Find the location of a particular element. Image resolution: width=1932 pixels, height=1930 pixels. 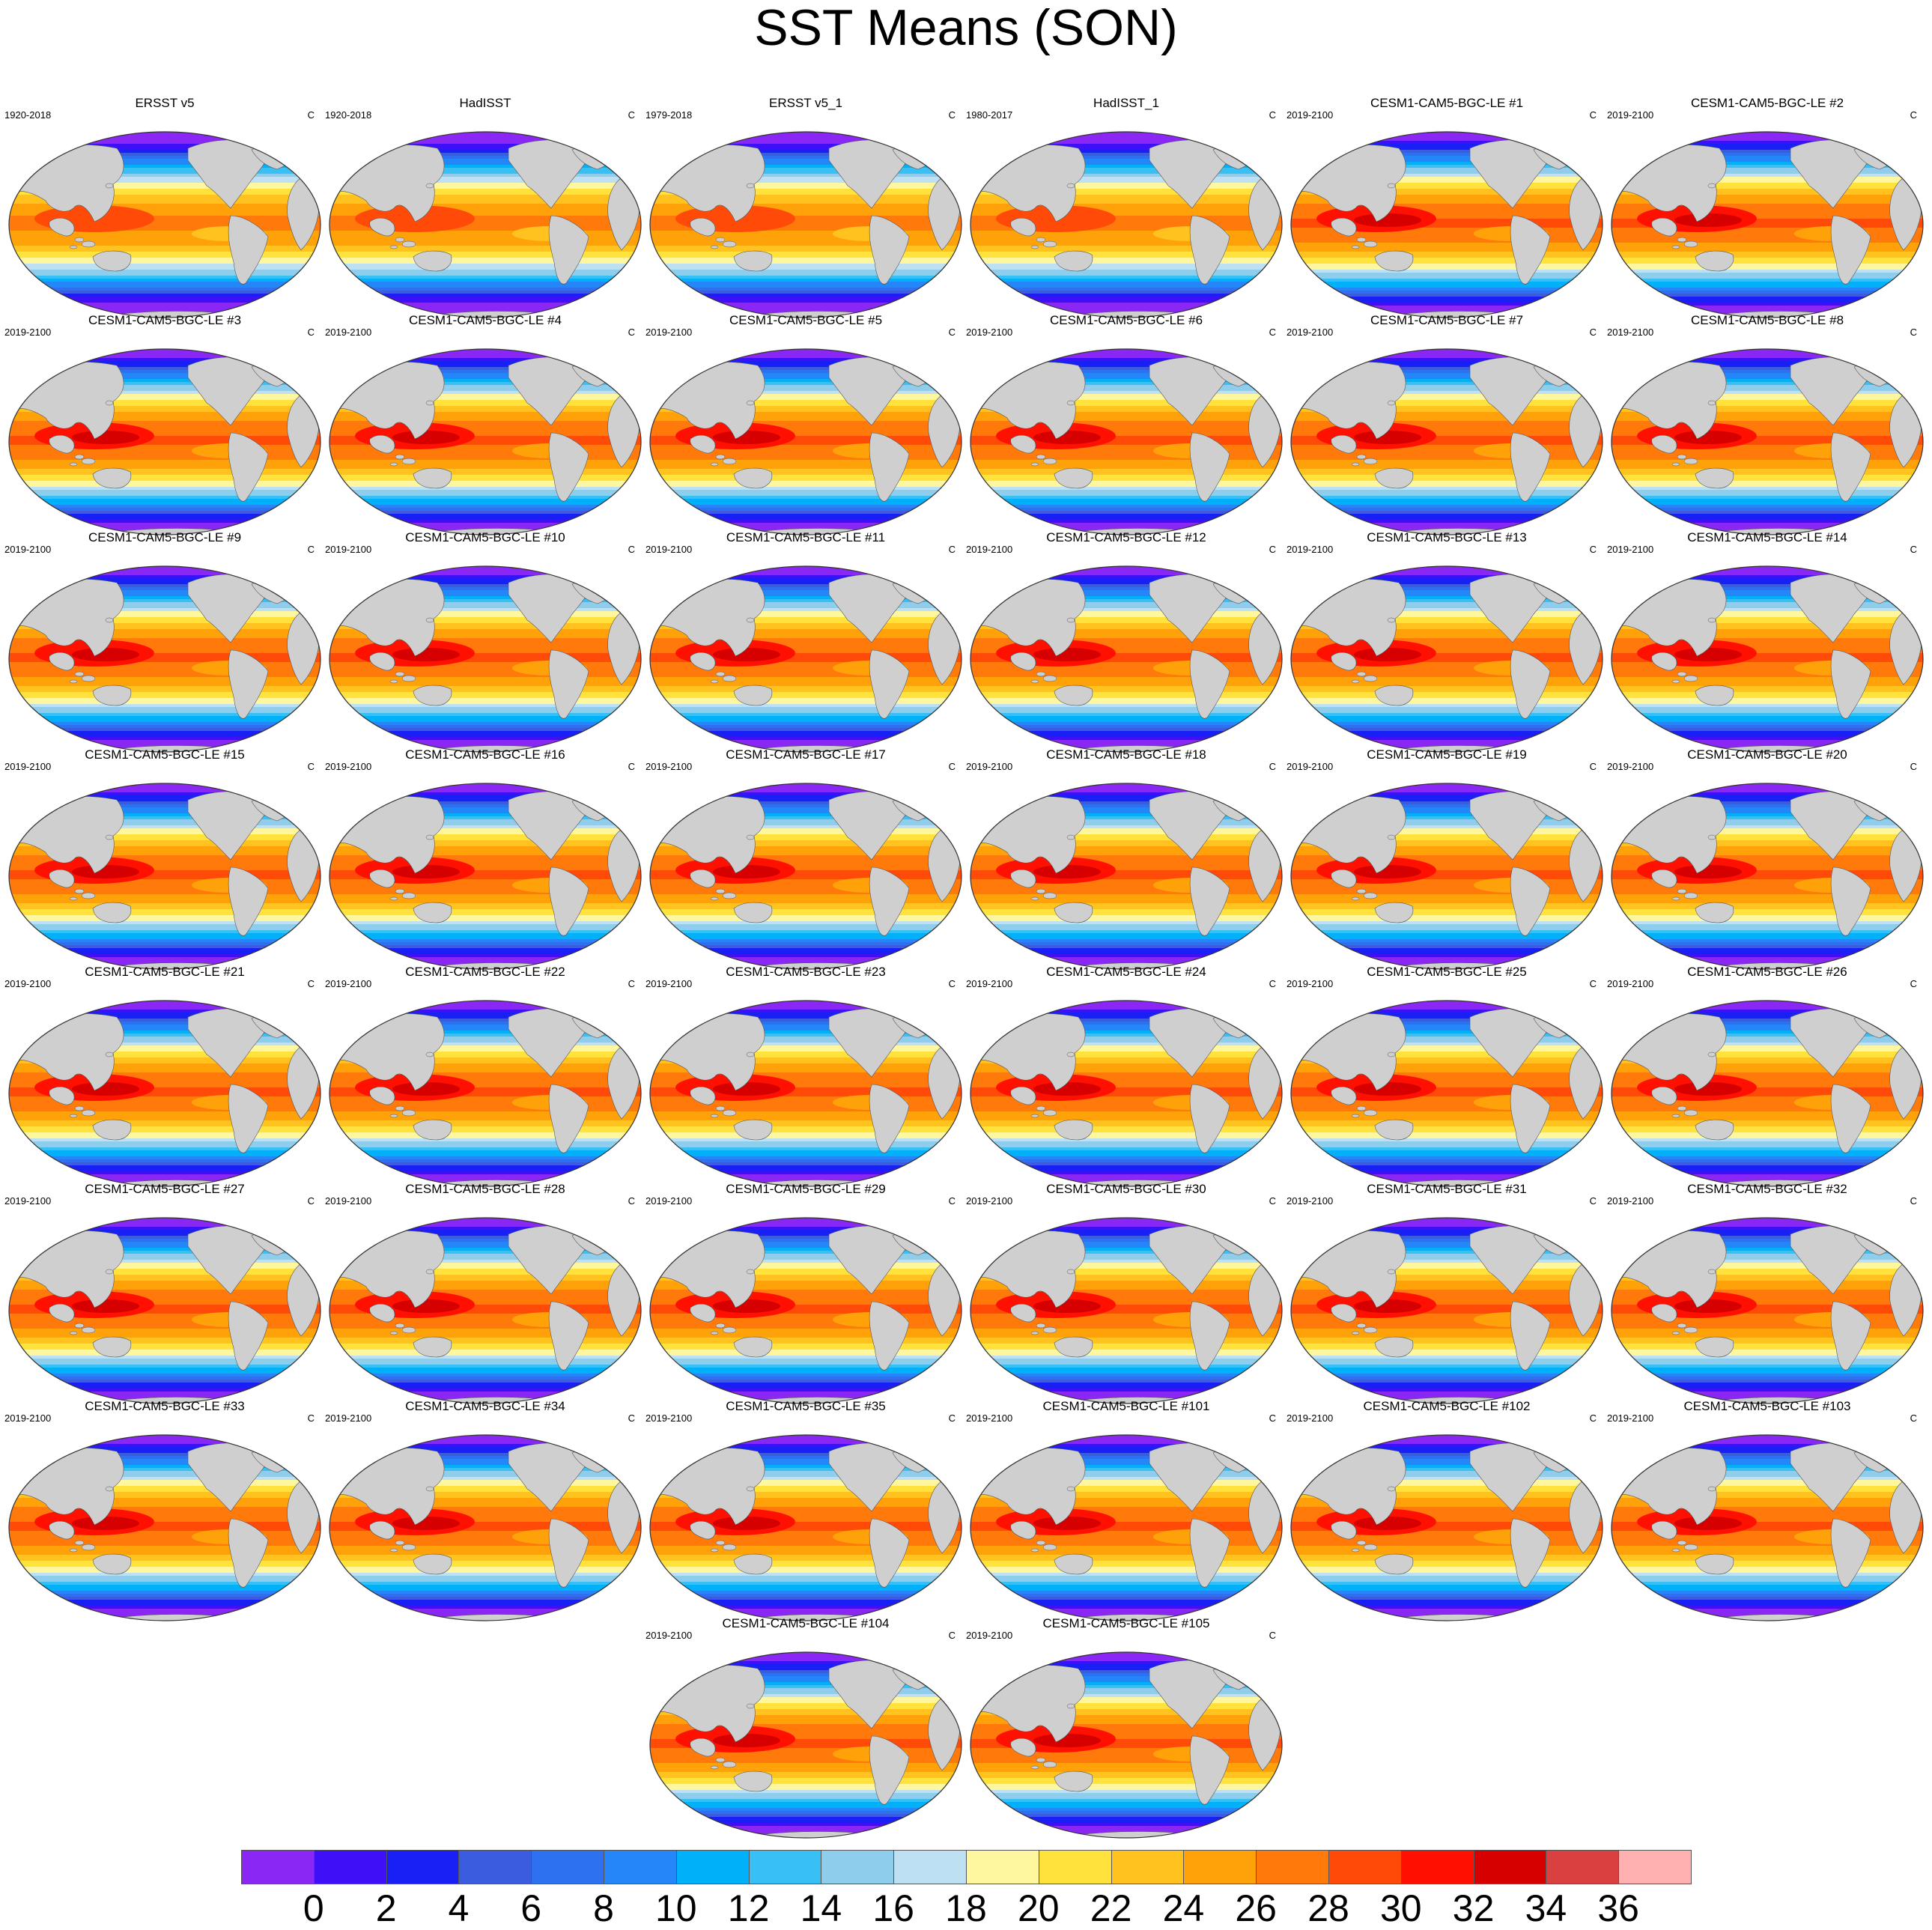

panel-years: 2019-2100 is located at coordinates (989, 332).